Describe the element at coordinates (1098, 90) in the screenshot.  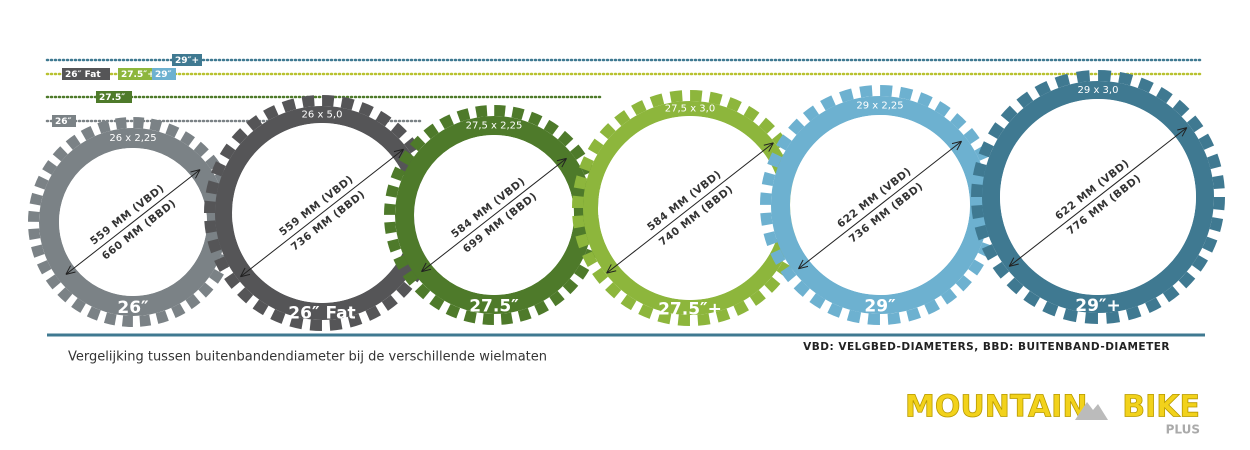
I see `tire-size: 29 x 3,0` at that location.